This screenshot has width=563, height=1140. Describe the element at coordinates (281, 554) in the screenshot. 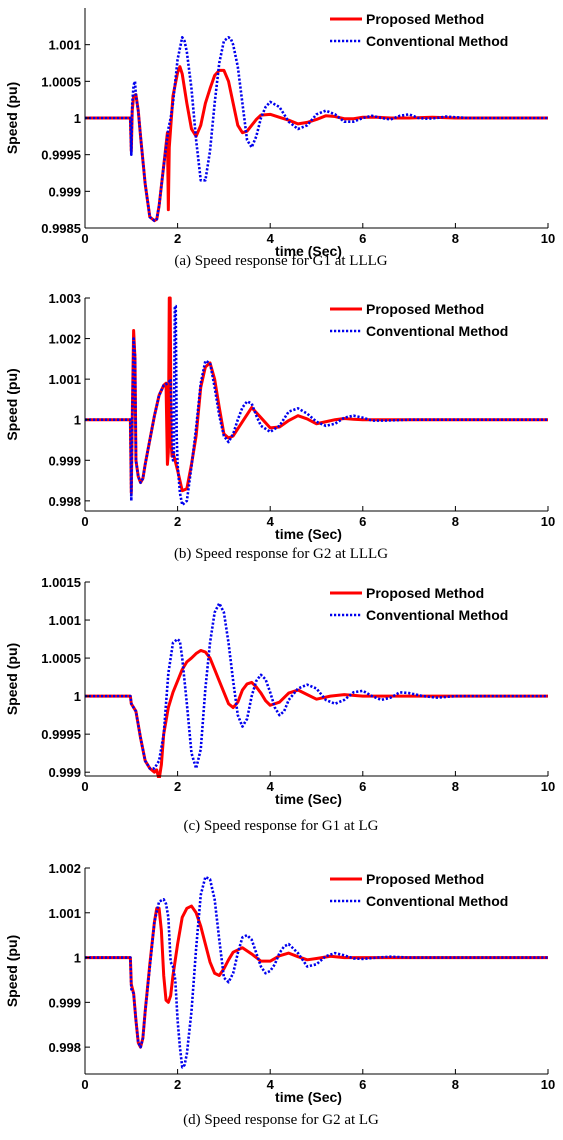

I see `figure-caption: (b) Speed response for G2 at LLLG` at that location.